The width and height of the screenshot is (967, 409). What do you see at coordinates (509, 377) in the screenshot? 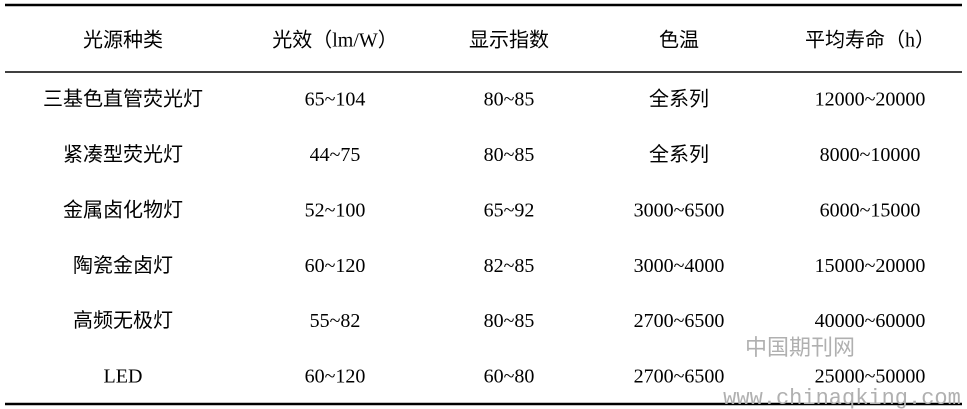
I see `cell: 60~80` at bounding box center [509, 377].